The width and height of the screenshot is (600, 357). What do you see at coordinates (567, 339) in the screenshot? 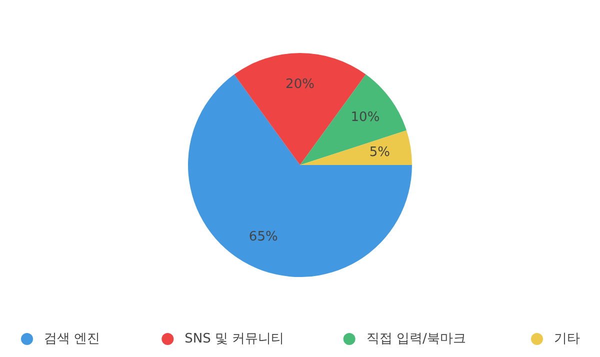
I see `legend-label: 기타` at bounding box center [567, 339].